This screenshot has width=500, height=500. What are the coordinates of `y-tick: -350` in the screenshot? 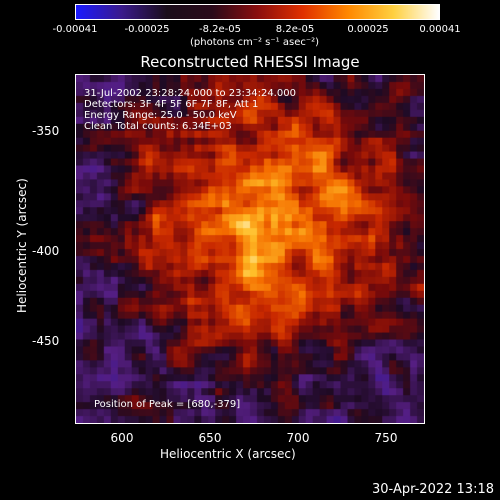 It's located at (46, 131).